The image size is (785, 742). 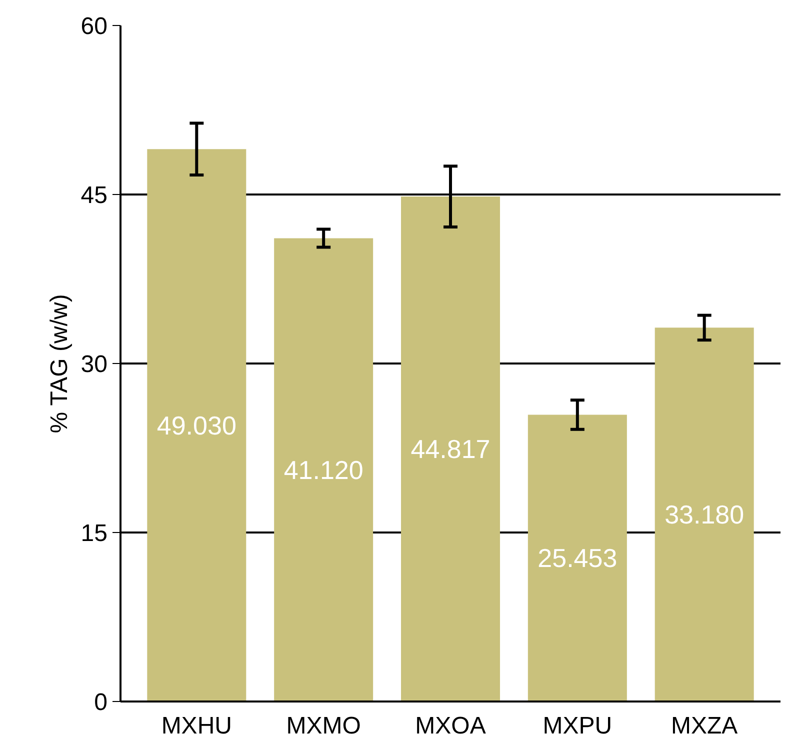 I want to click on x-tick-label: MXPU, so click(x=577, y=726).